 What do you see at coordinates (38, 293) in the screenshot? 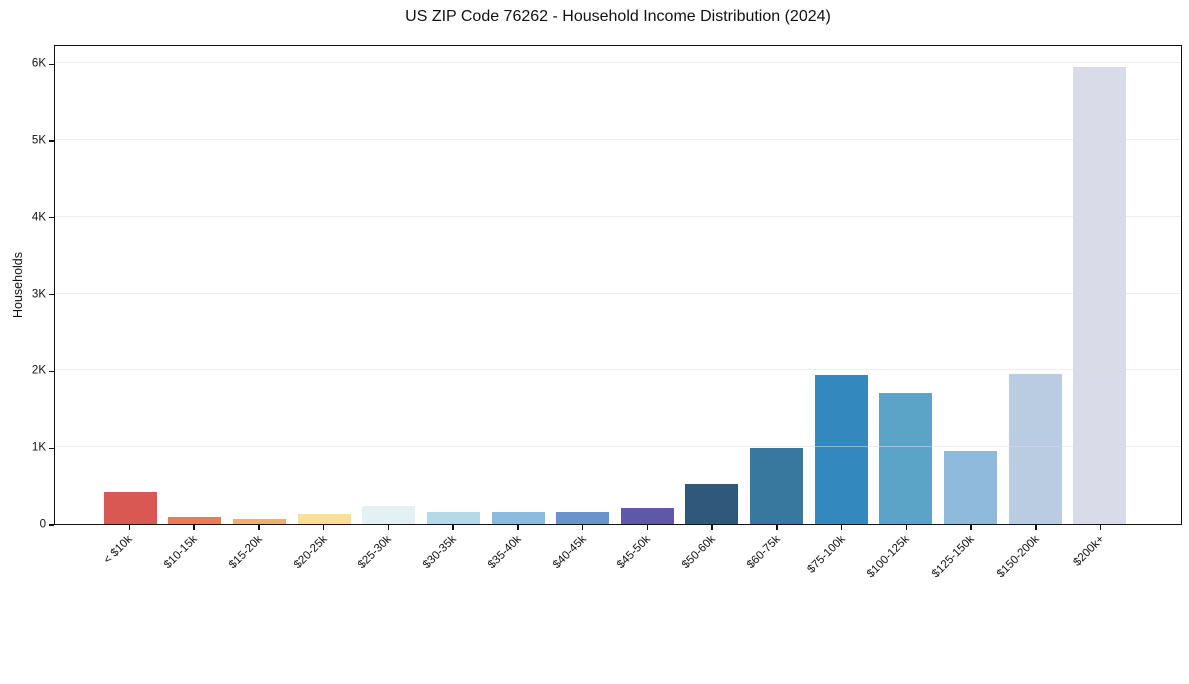
I see `y-tick-label-3K: 3K` at bounding box center [38, 293].